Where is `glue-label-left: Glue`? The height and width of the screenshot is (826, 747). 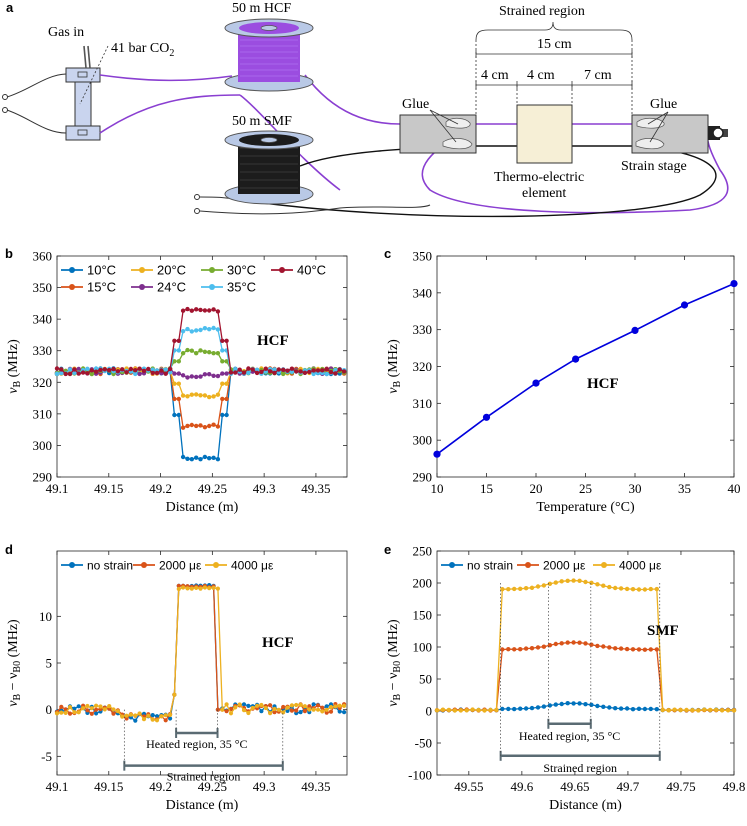 glue-label-left: Glue is located at coordinates (415, 104).